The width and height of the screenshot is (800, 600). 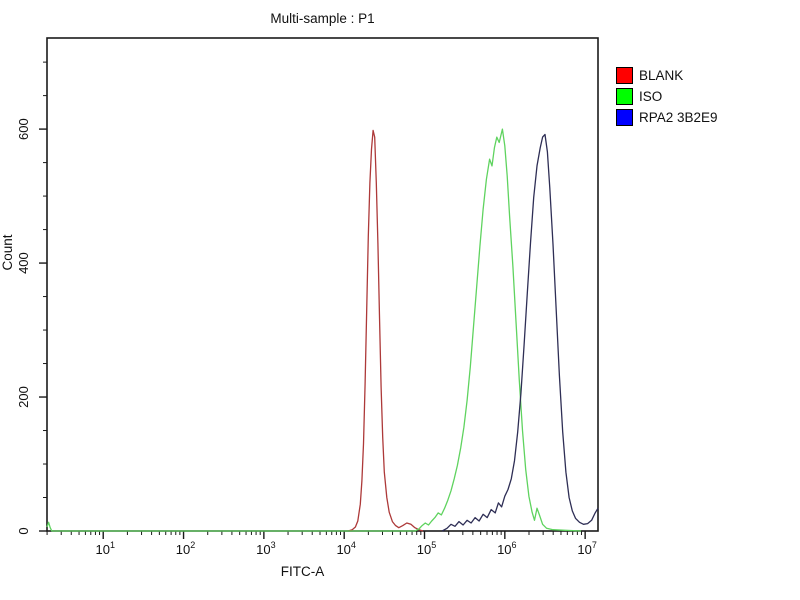 What do you see at coordinates (7, 252) in the screenshot?
I see `y-axis-label: Count` at bounding box center [7, 252].